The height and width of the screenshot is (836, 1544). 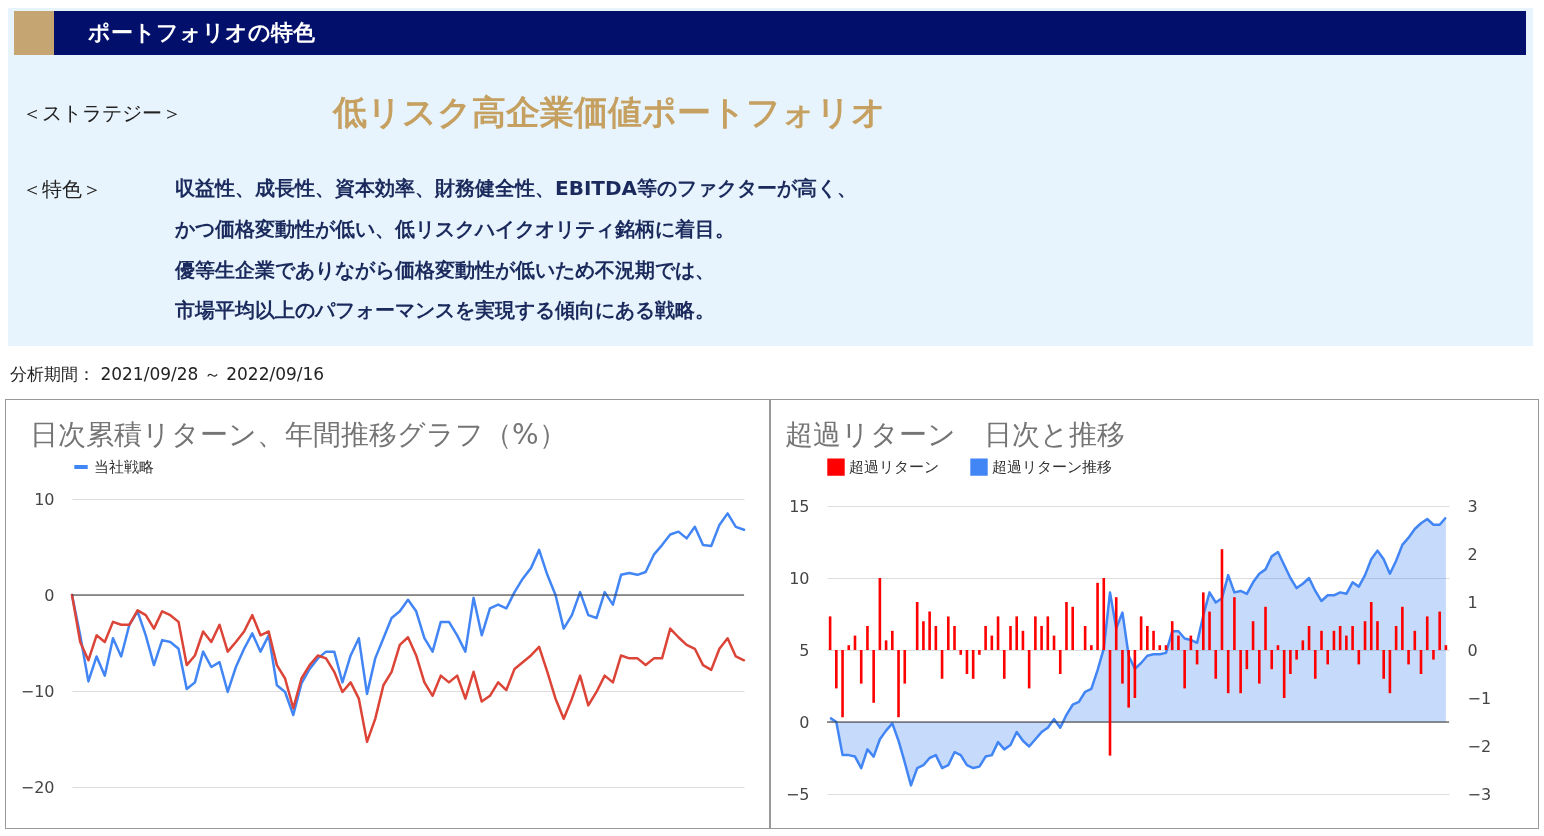 What do you see at coordinates (445, 270) in the screenshot?
I see `text: 優等生企業でありながら価格変動性が低いため不況期では、` at bounding box center [445, 270].